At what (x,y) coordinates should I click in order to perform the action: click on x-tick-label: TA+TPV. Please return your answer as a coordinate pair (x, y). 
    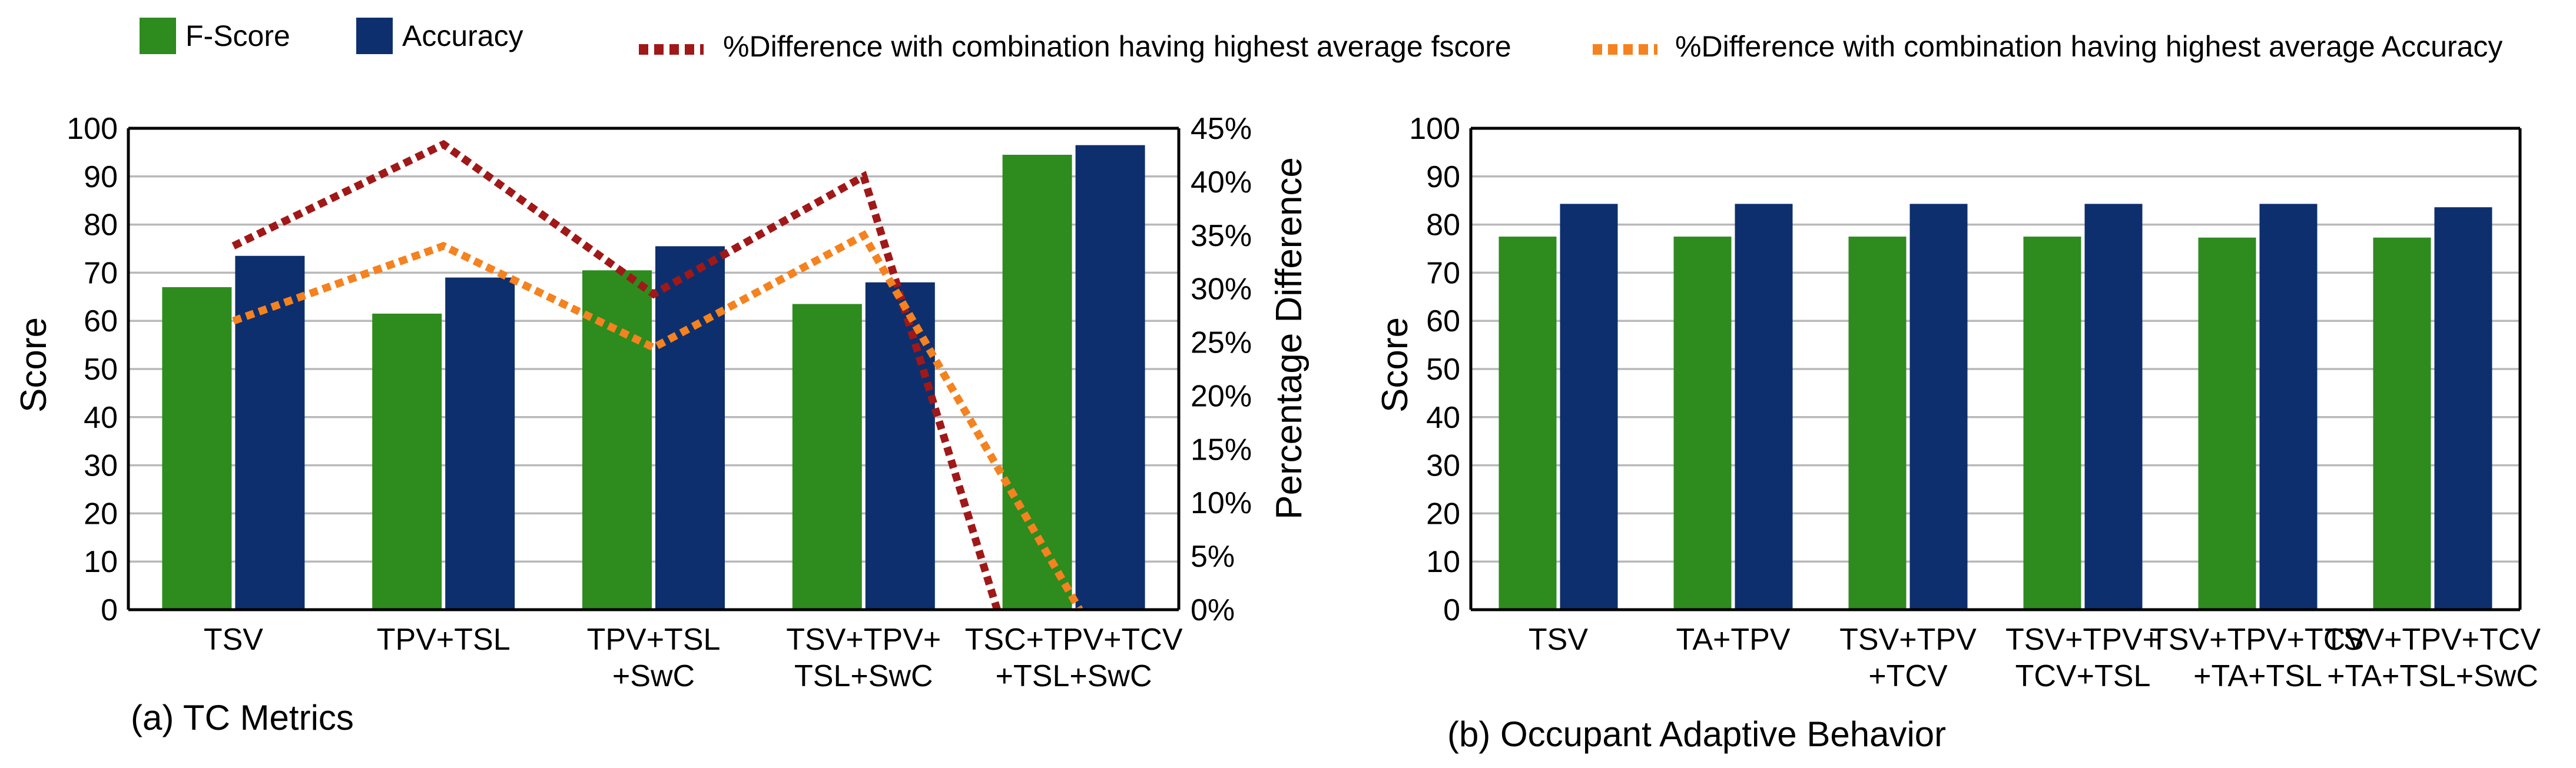
    Looking at the image, I should click on (1733, 640).